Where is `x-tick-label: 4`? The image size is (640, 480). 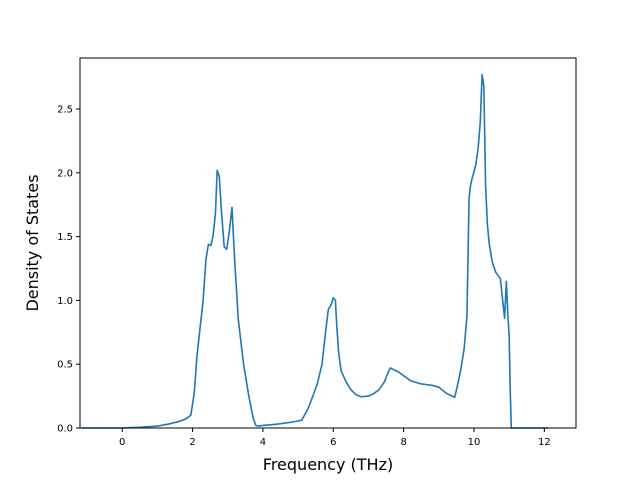 x-tick-label: 4 is located at coordinates (263, 442).